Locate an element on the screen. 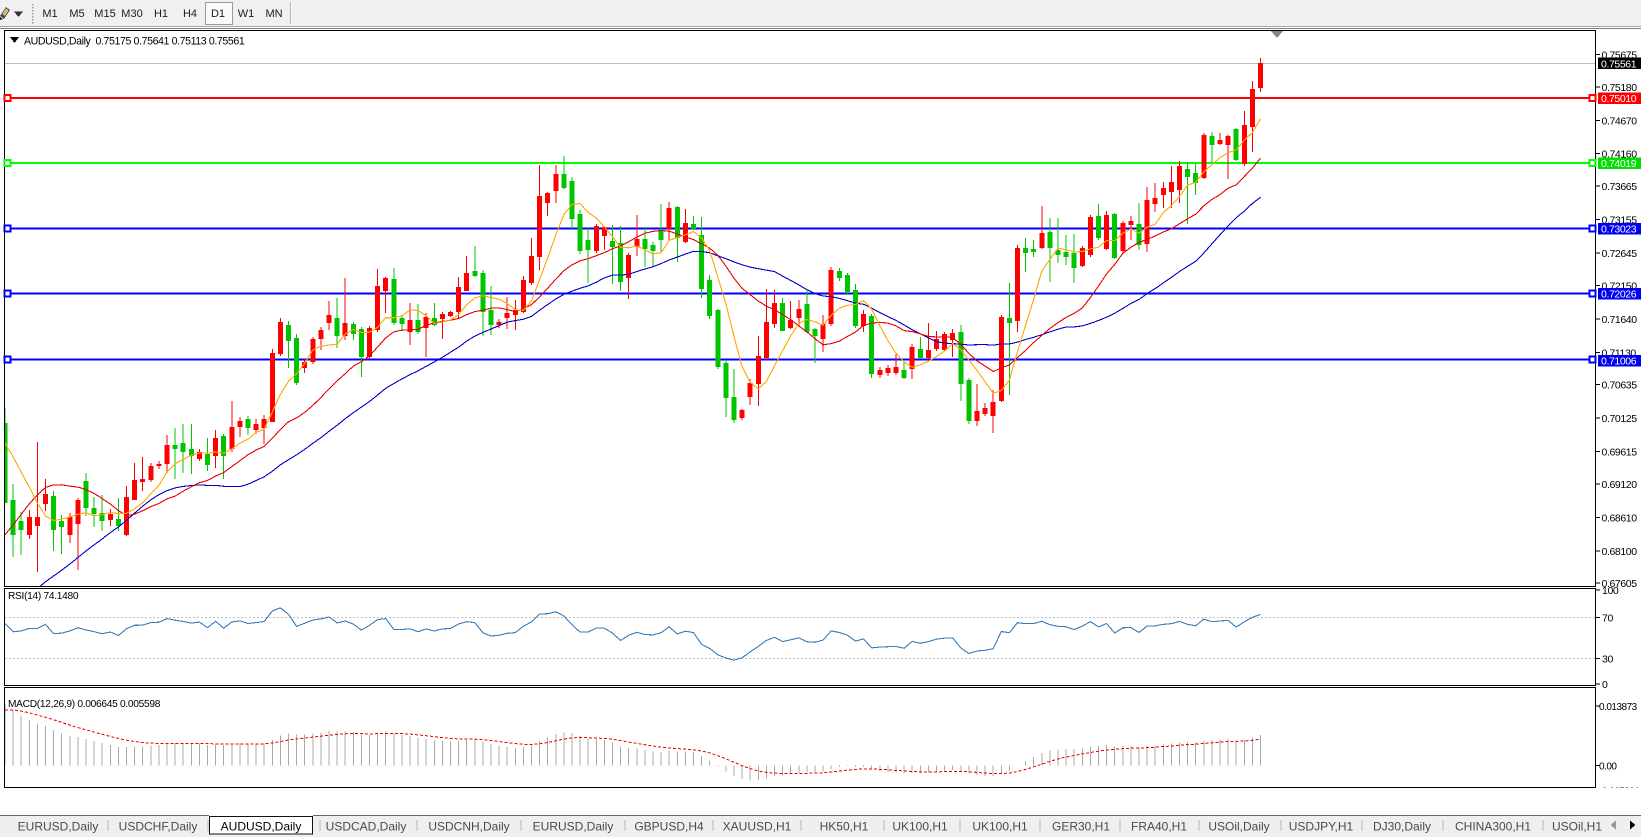 The width and height of the screenshot is (1641, 837). svg-text: M1 is located at coordinates (49, 14).